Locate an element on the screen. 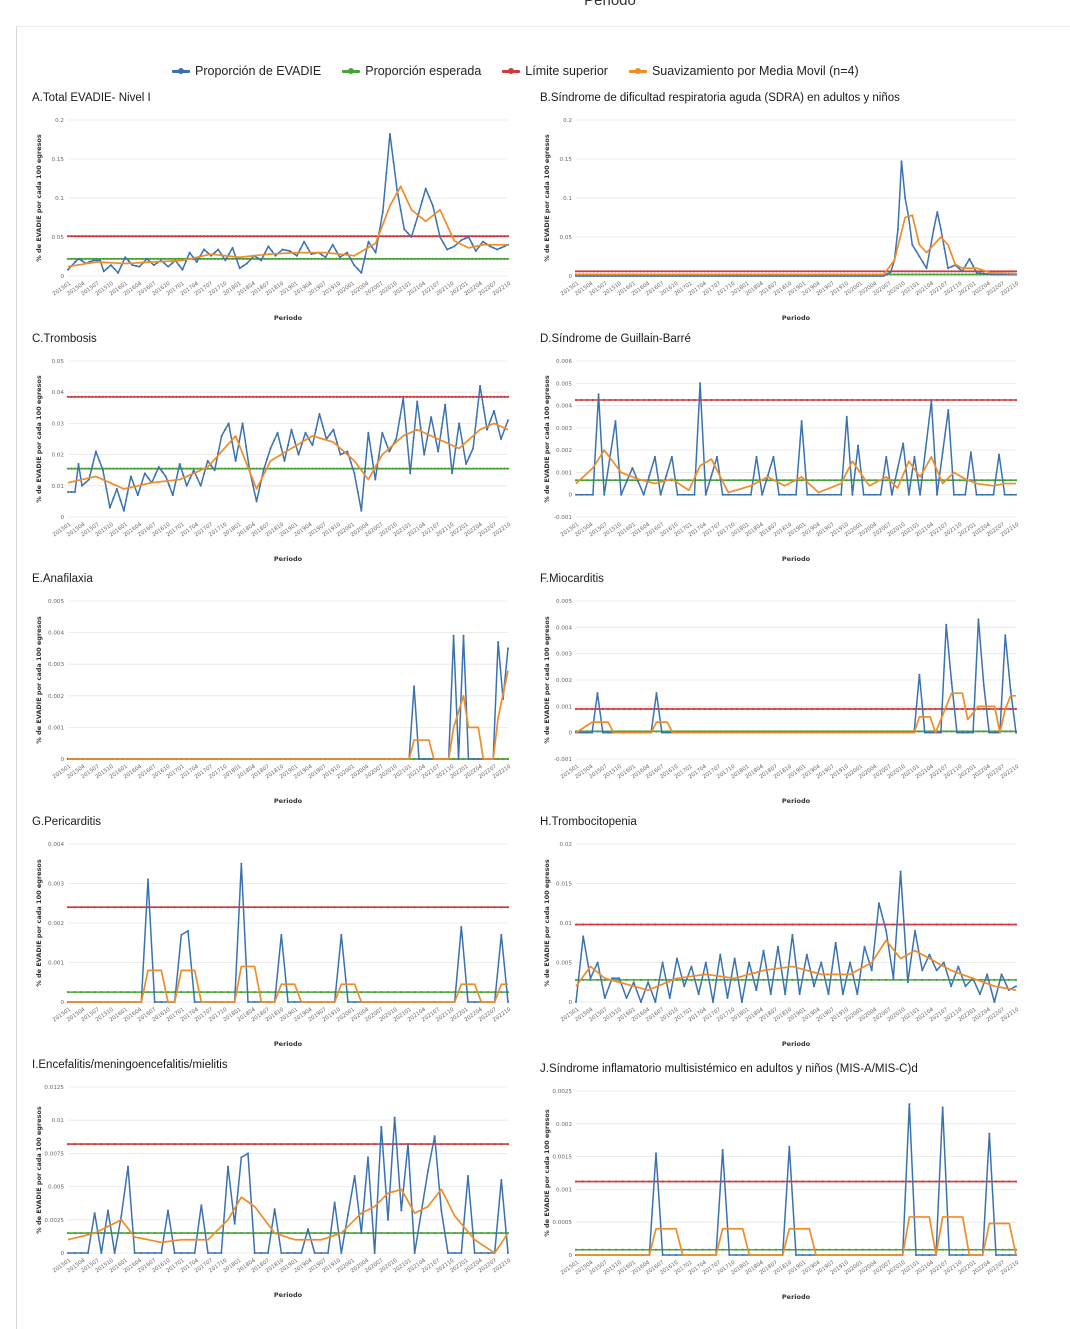 The height and width of the screenshot is (1329, 1070). legend-item: Proporción esperada is located at coordinates (411, 71).